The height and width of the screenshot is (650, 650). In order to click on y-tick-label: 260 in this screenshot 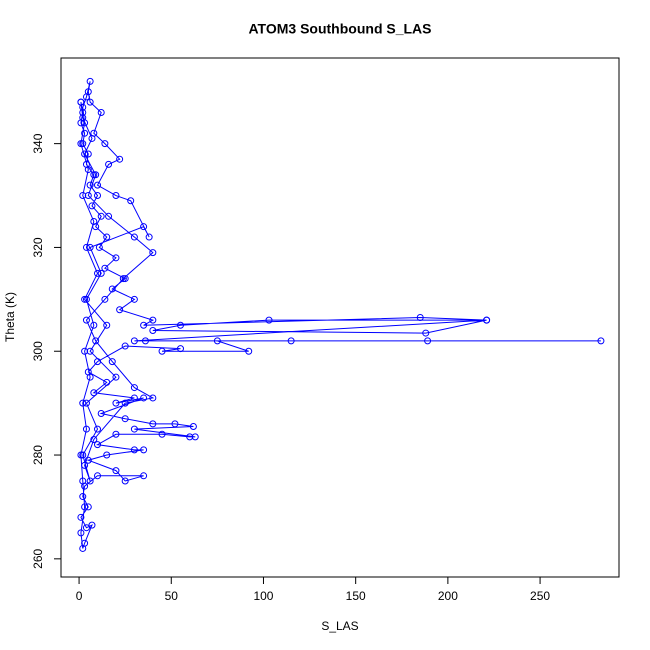, I will do `click(38, 559)`.